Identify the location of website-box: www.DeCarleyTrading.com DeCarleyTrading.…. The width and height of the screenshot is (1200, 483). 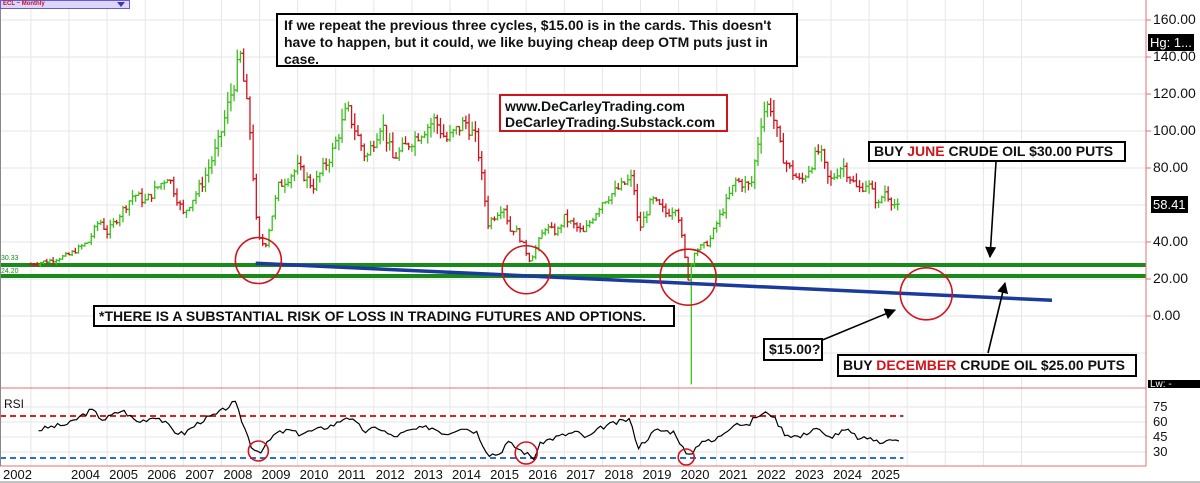
(613, 113).